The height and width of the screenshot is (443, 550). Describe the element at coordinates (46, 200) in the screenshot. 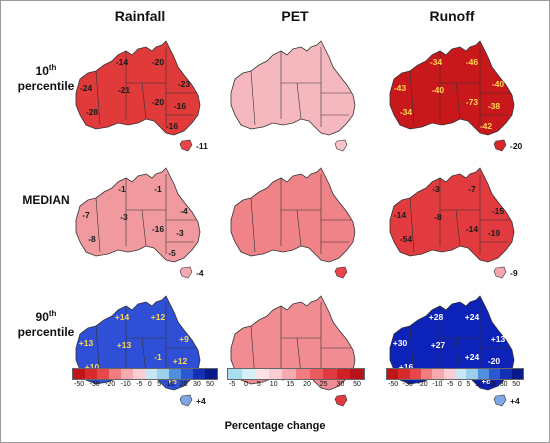

I see `row-label-median: MEDIAN` at that location.